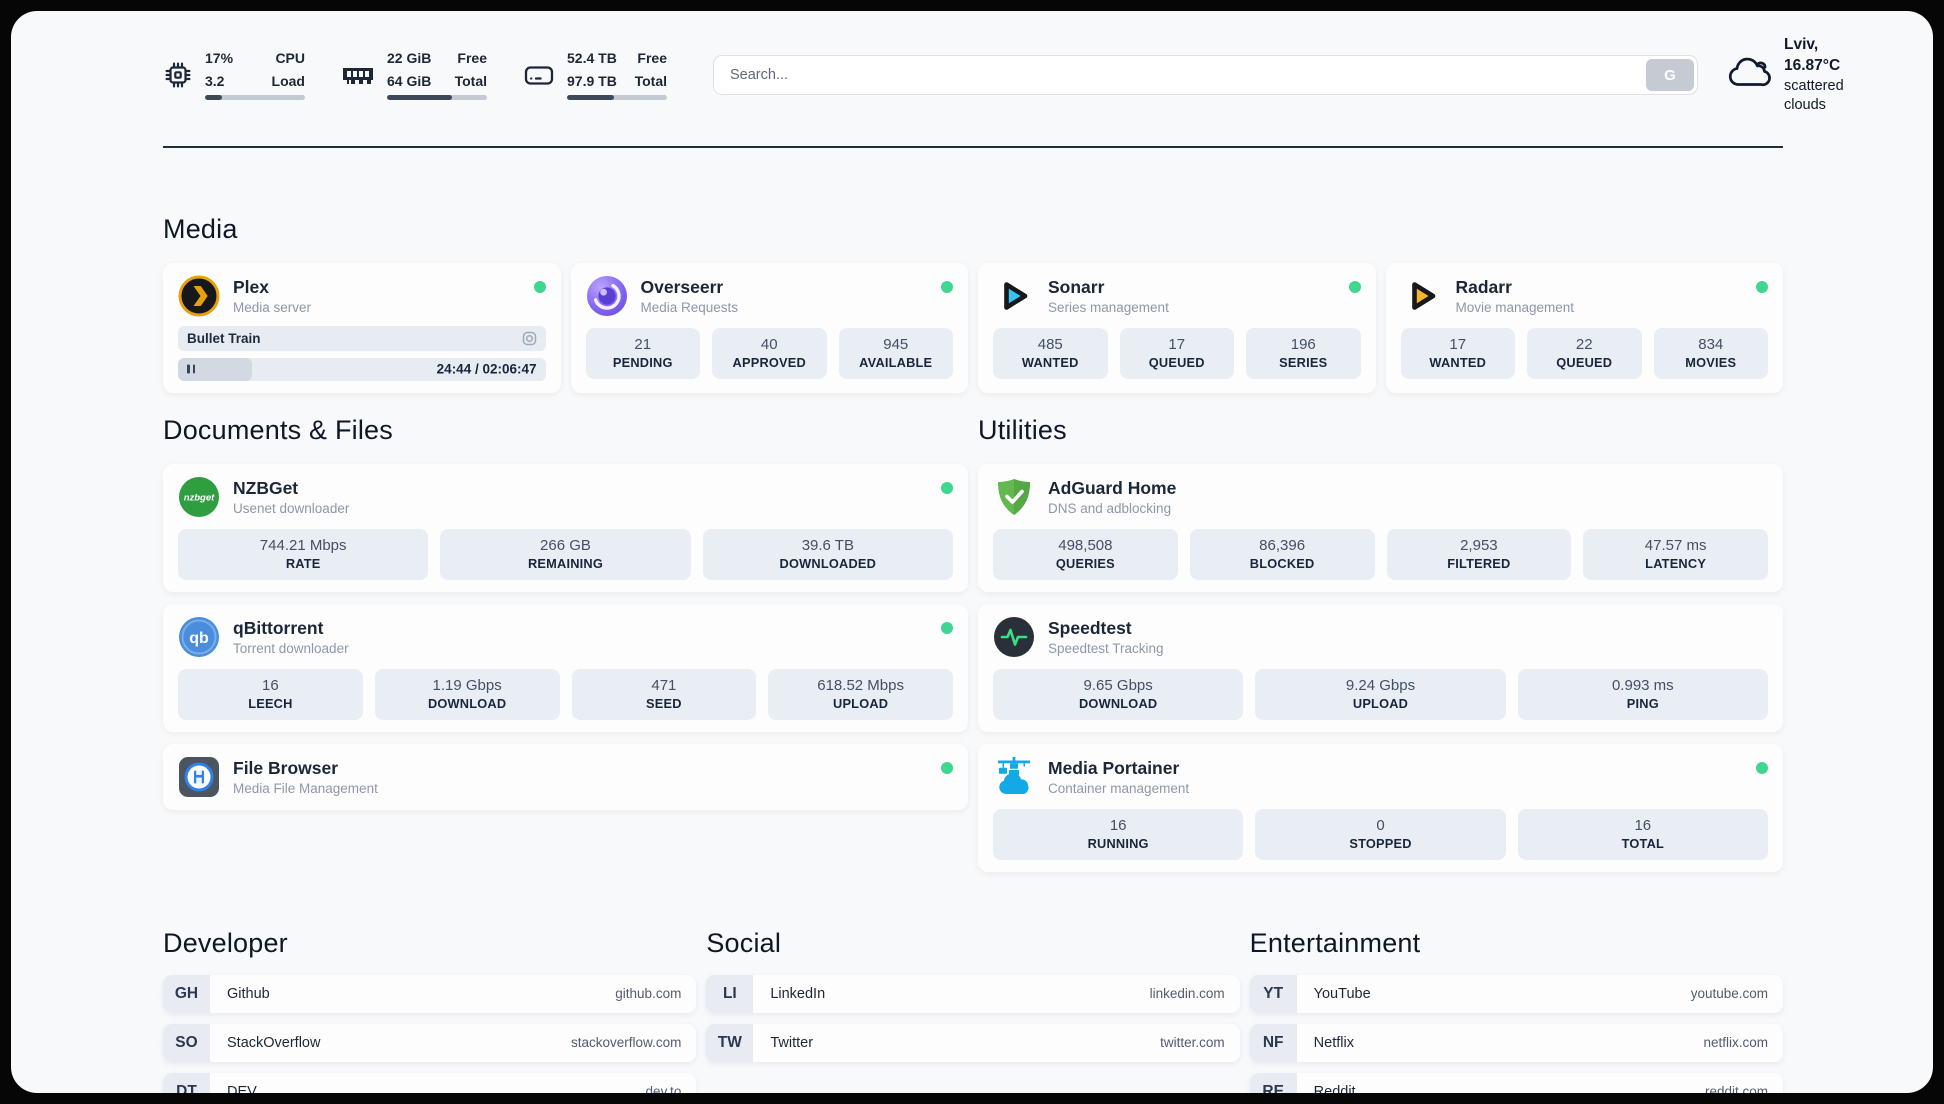 Image resolution: width=1944 pixels, height=1104 pixels. Describe the element at coordinates (219, 58) in the screenshot. I see `cpu-percent: 17%` at that location.